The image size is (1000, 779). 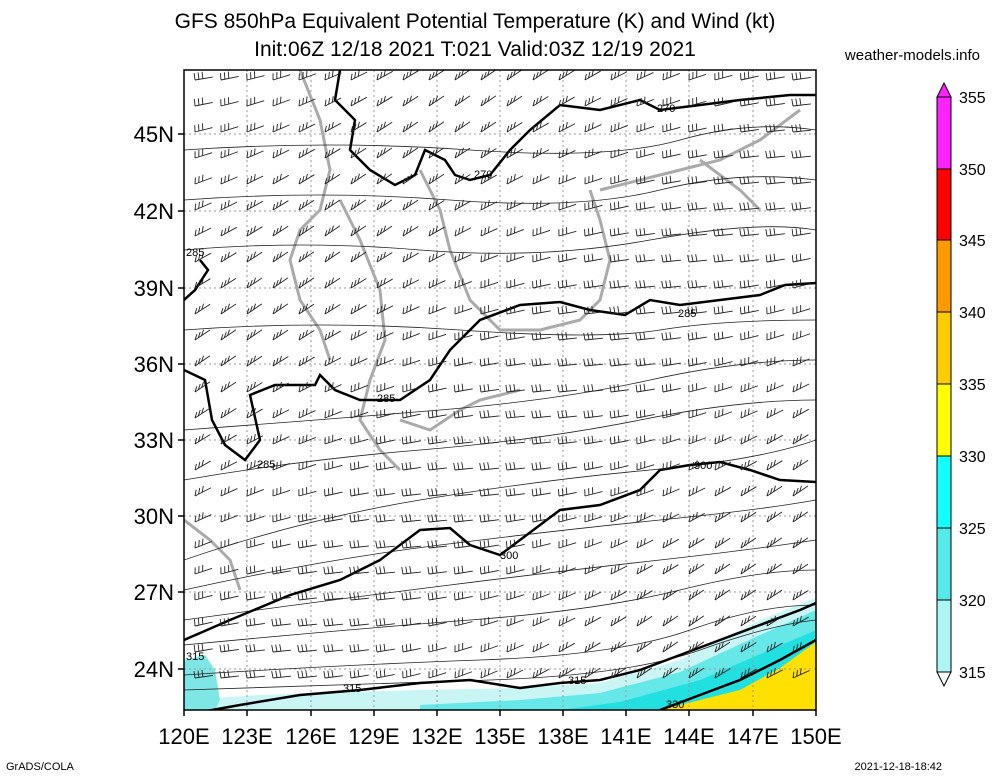 I want to click on lat-label: 45N, so click(x=154, y=134).